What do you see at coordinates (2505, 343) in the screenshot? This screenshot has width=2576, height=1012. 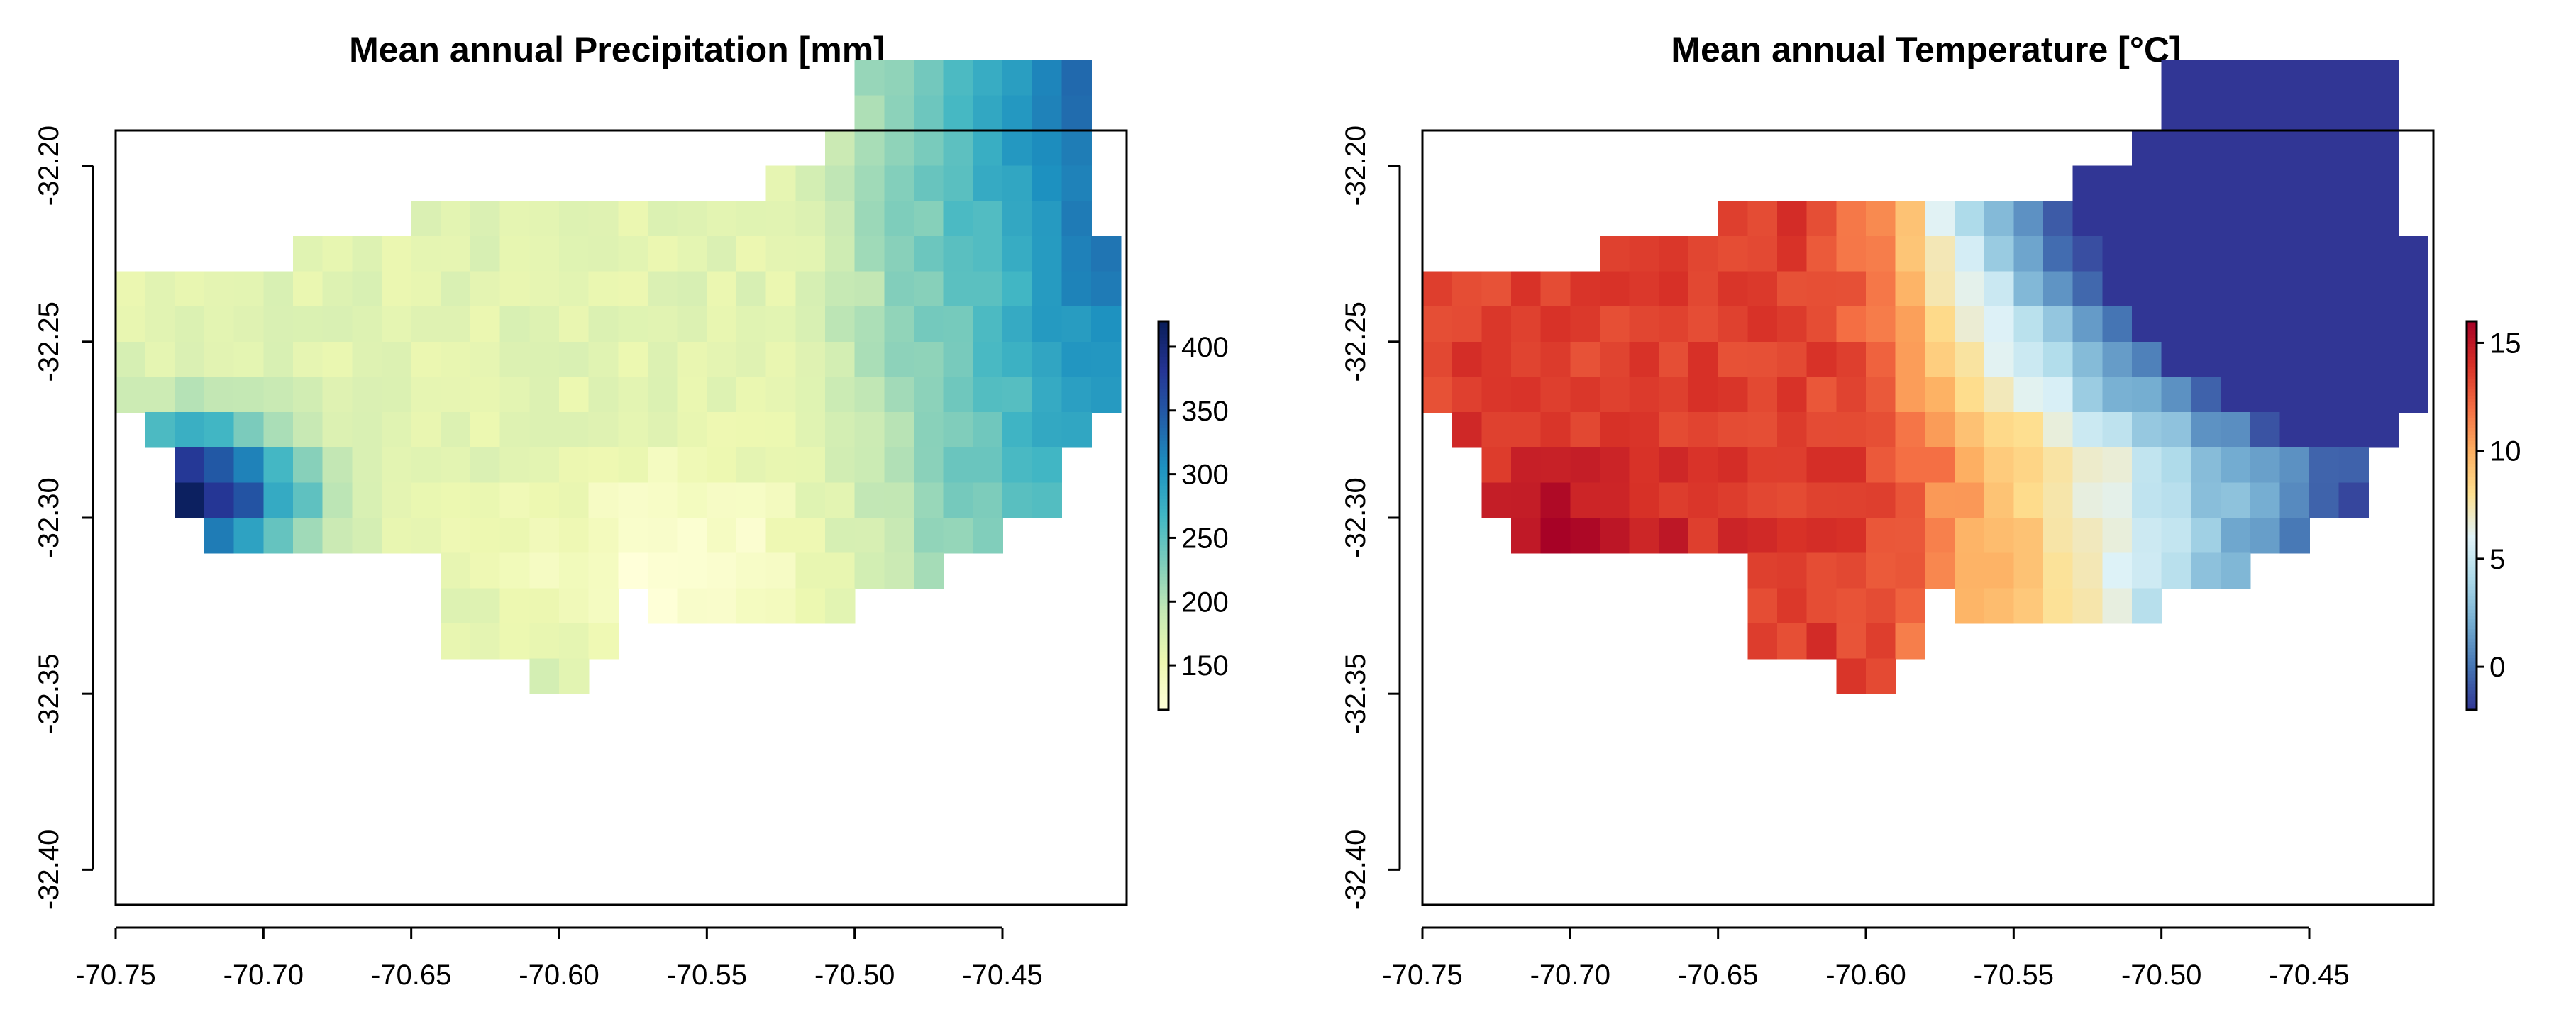 I see `colorbar-tick-label: 15` at bounding box center [2505, 343].